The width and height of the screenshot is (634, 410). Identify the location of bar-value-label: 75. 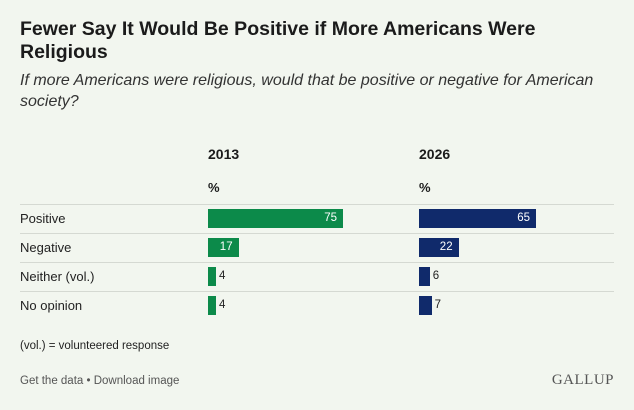
(330, 218).